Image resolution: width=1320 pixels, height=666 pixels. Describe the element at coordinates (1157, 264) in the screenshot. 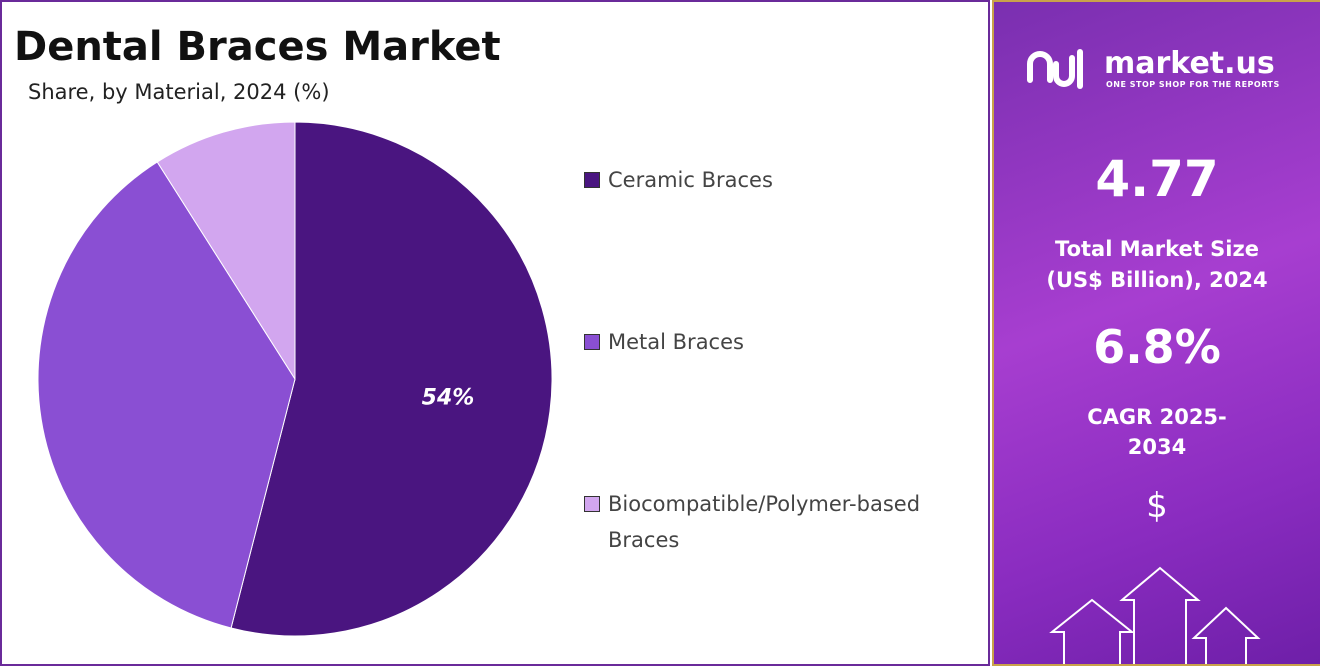

I see `market-size-label: Total Market Size (US$ Billion), 2024` at that location.